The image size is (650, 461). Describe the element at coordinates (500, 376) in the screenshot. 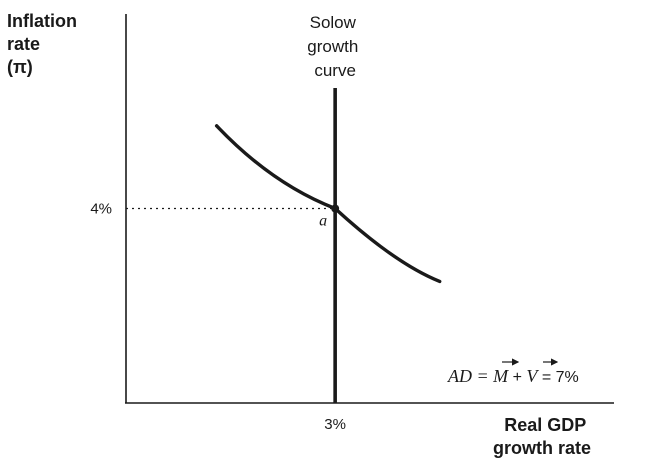

I see `ad-equation-m: M` at that location.